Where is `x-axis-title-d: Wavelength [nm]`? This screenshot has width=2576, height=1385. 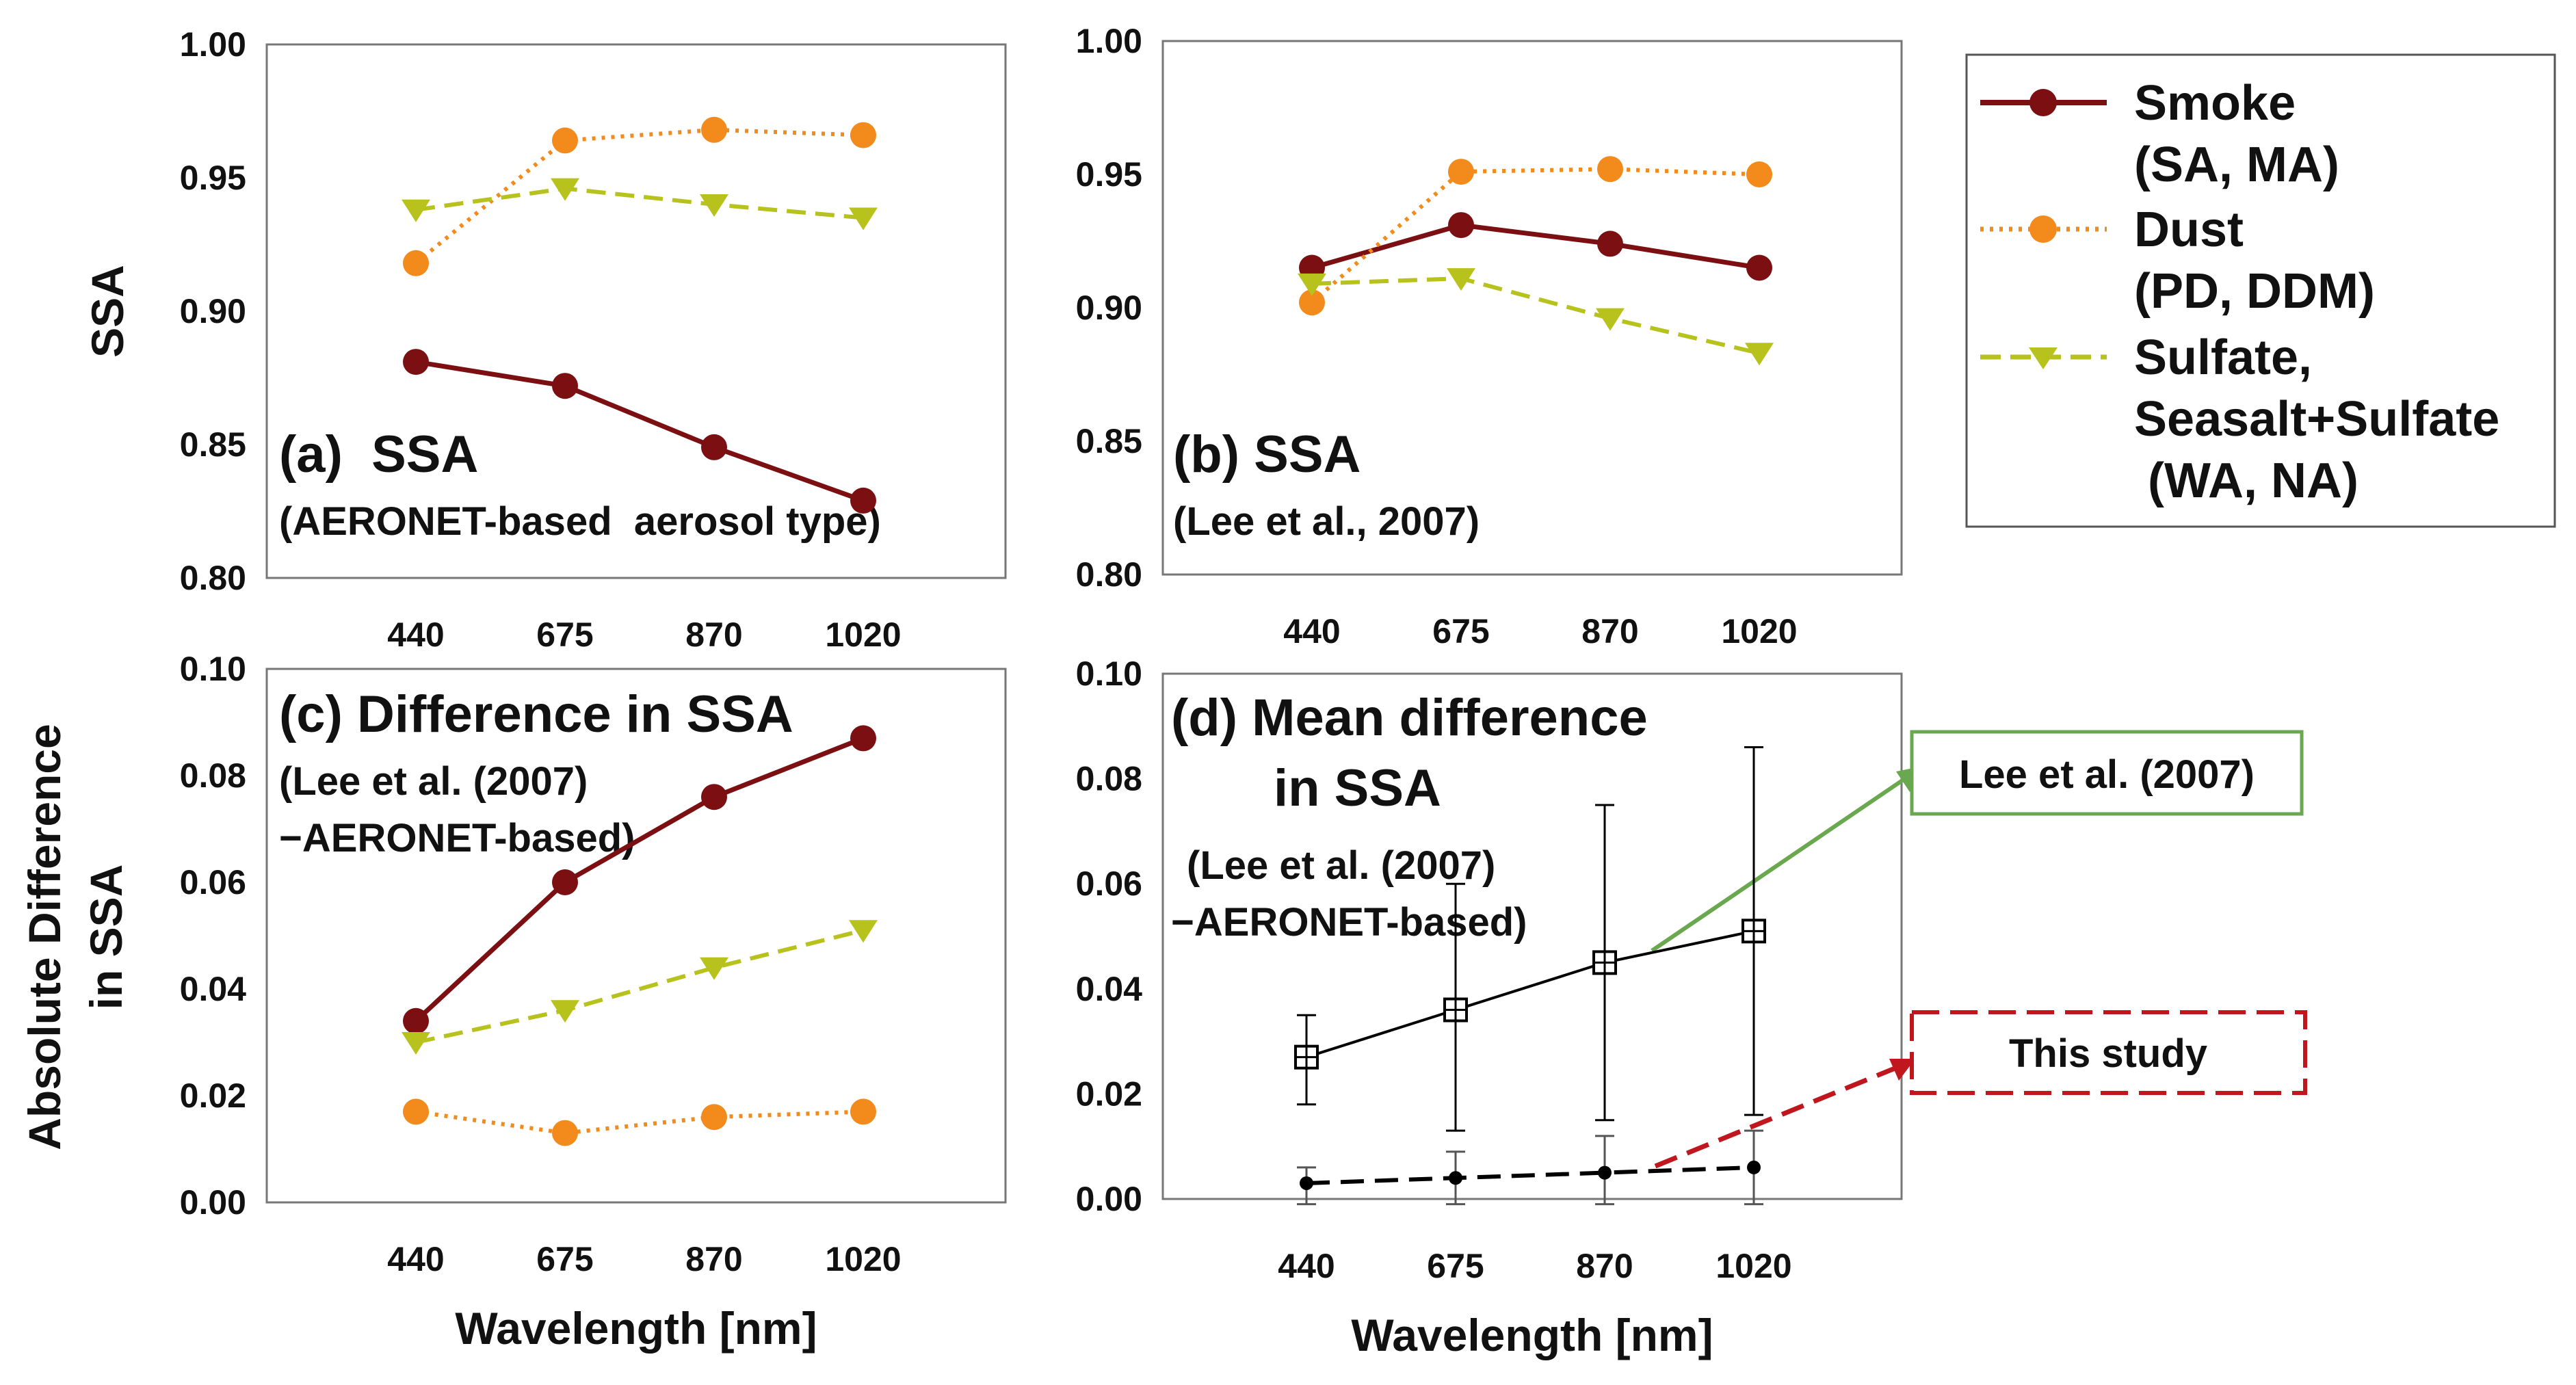 x-axis-title-d: Wavelength [nm] is located at coordinates (1532, 1335).